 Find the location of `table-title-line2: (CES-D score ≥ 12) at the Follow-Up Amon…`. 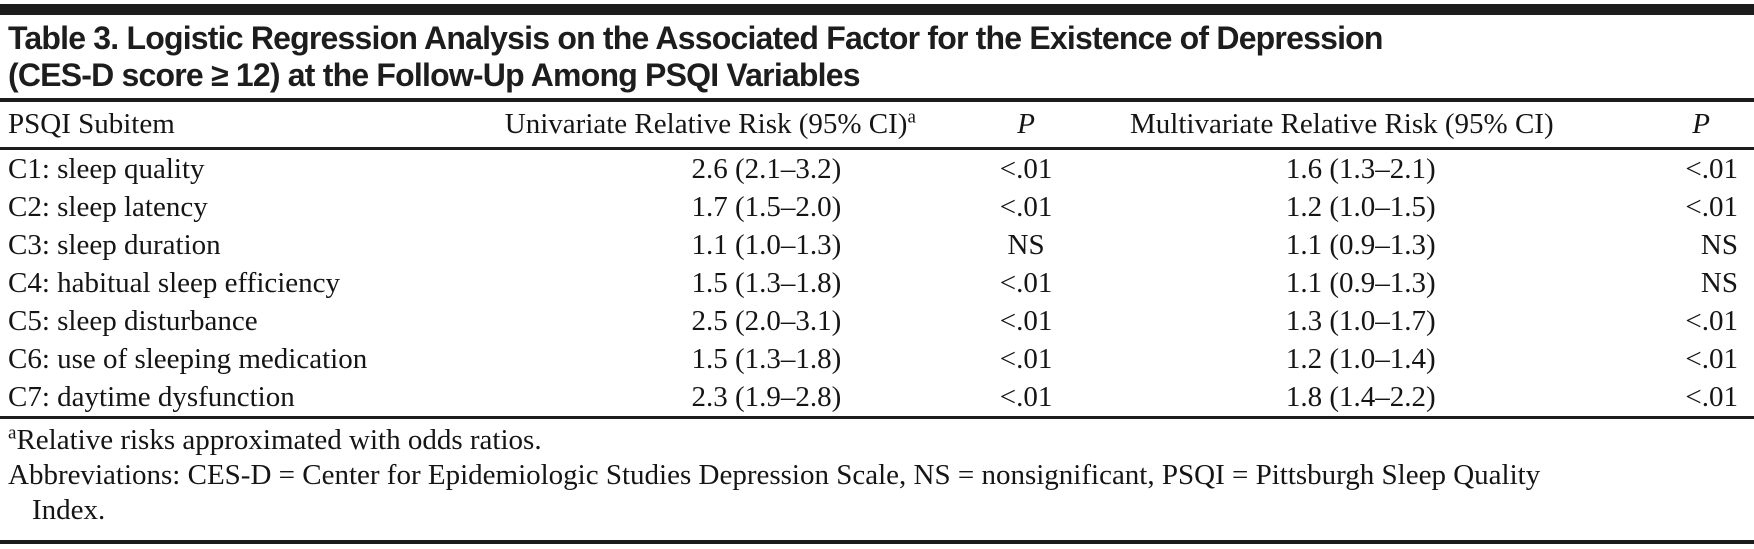

table-title-line2: (CES-D score ≥ 12) at the Follow-Up Amon… is located at coordinates (434, 75).